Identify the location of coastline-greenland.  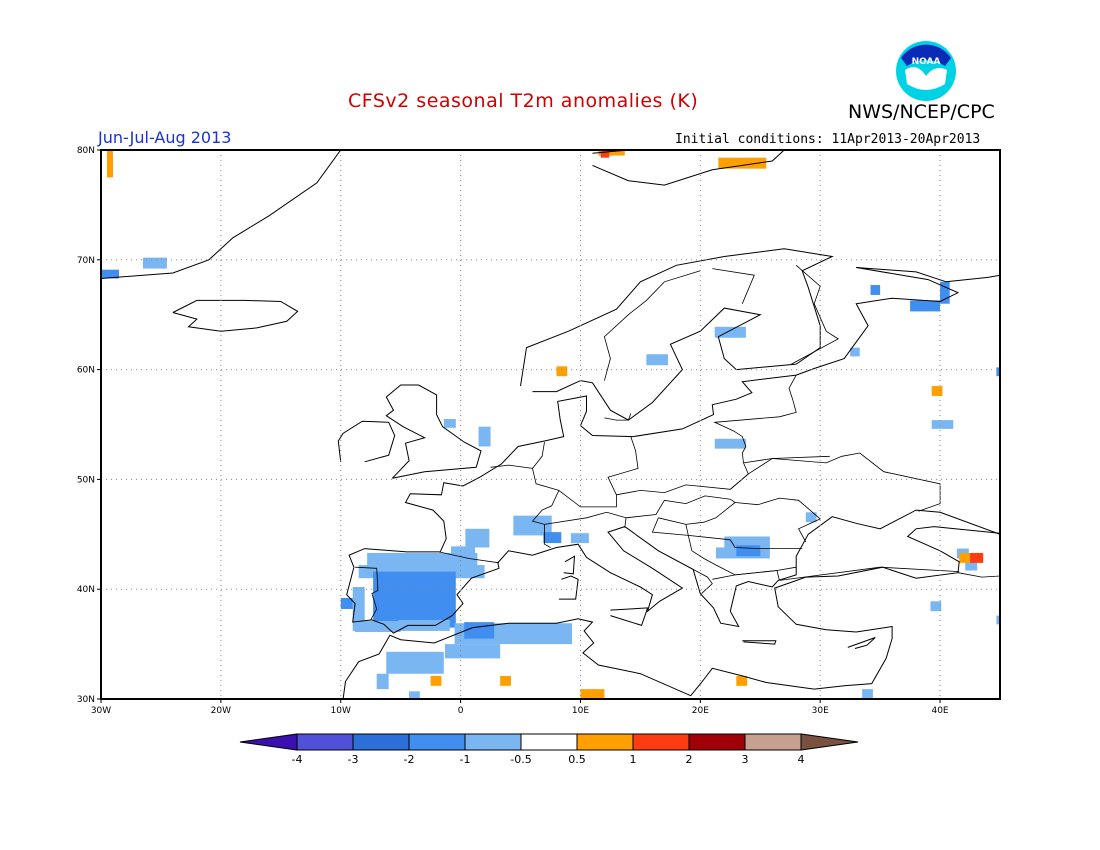
(221, 214).